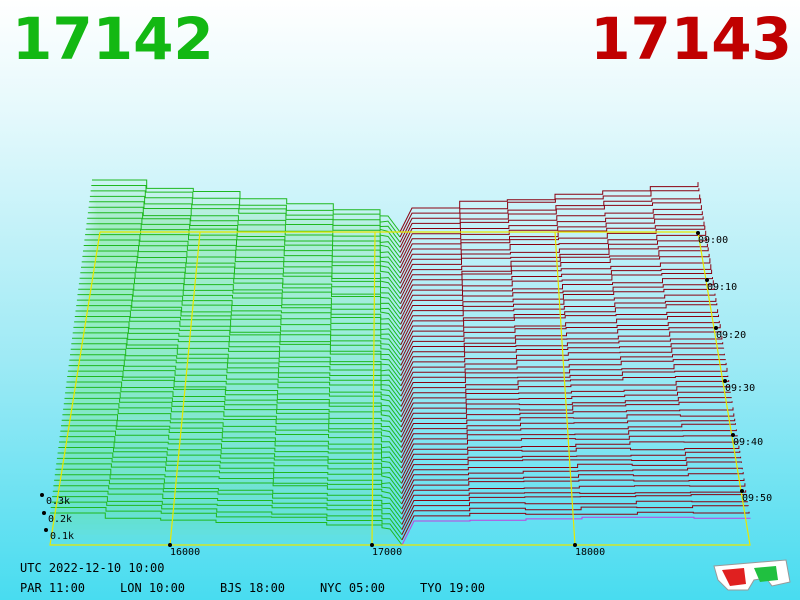 This screenshot has width=800, height=600. I want to click on time-label: 09:50, so click(757, 498).